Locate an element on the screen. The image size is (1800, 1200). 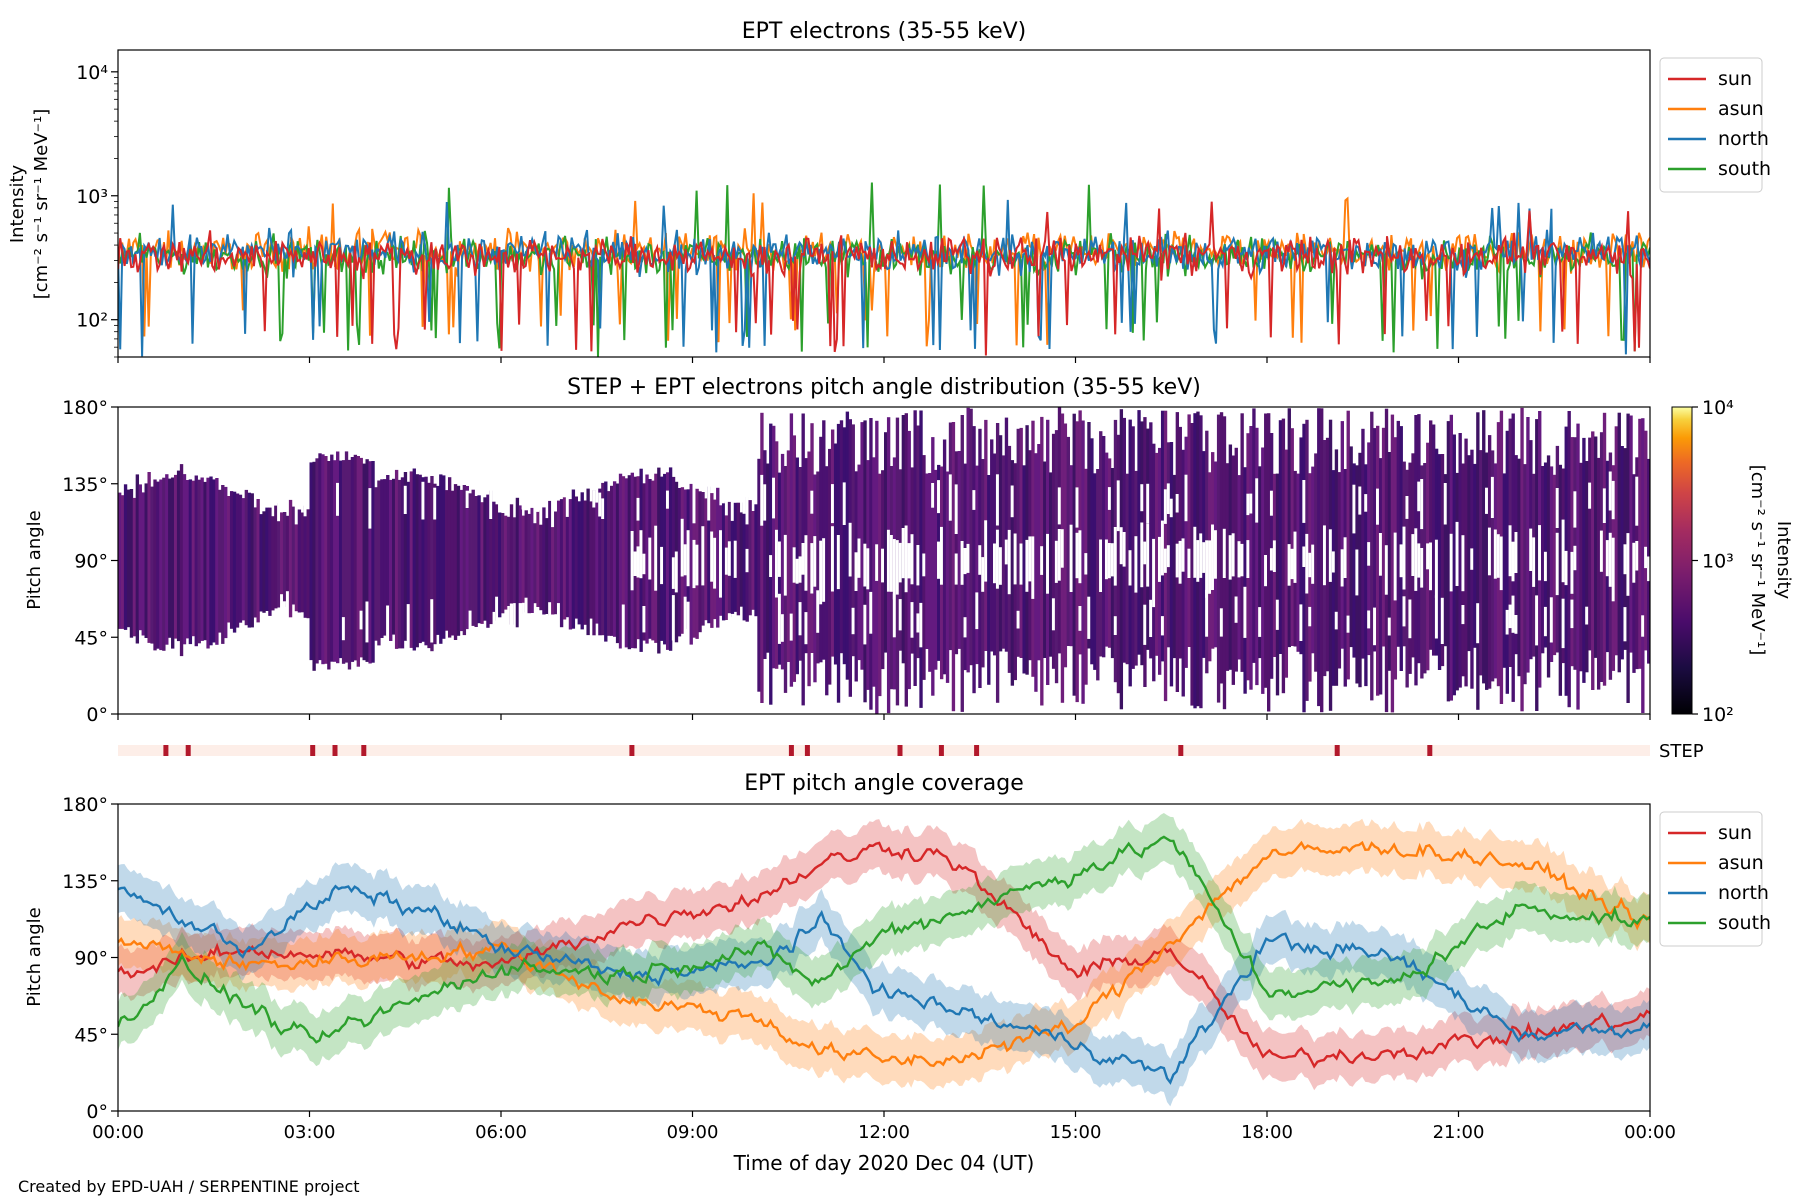
panel1-ylabel-line2: [cm⁻² s⁻¹ sr⁻¹ MeV⁻¹] is located at coordinates (41, 204).